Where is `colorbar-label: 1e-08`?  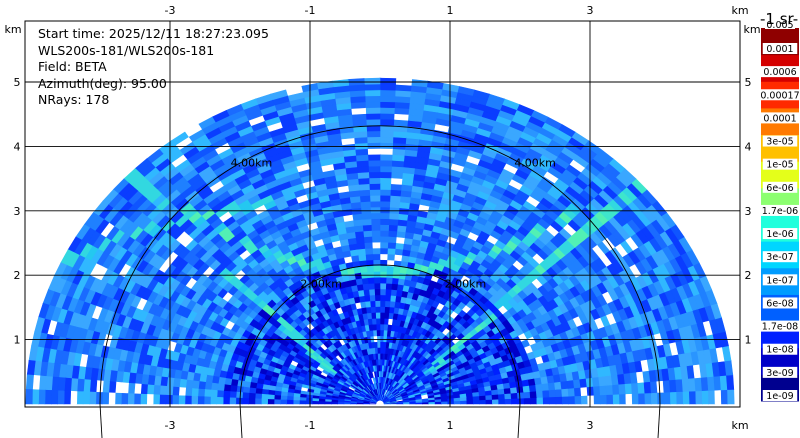 colorbar-label: 1e-08 is located at coordinates (780, 349).